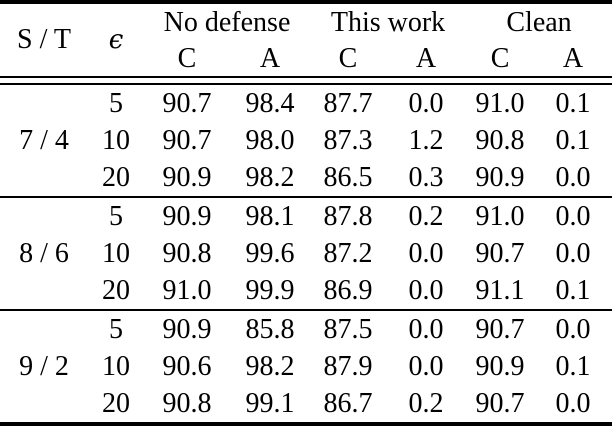 Image resolution: width=612 pixels, height=432 pixels. Describe the element at coordinates (306, 291) in the screenshot. I see `table-row: 20 91.0 99.9 86.9 0.0 91.1 0.1` at that location.